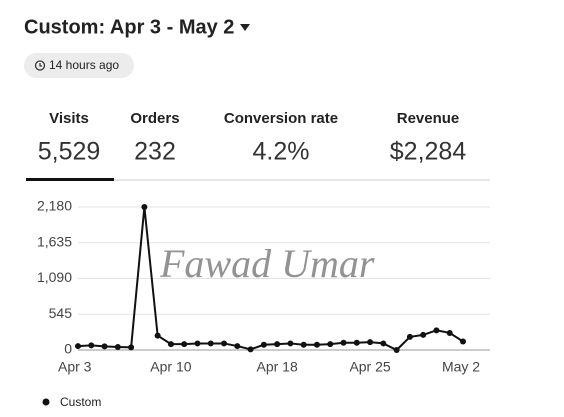 This screenshot has height=417, width=564. Describe the element at coordinates (54, 206) in the screenshot. I see `y-tick-label: 2,180` at that location.